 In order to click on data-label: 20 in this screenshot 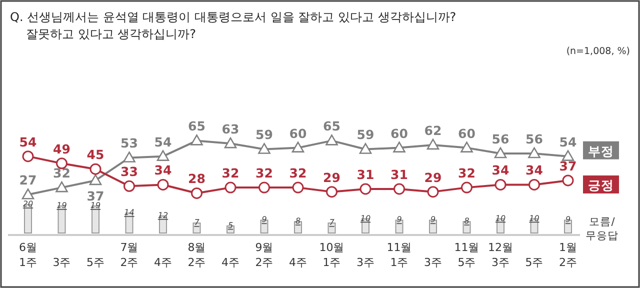, I will do `click(28, 204)`.